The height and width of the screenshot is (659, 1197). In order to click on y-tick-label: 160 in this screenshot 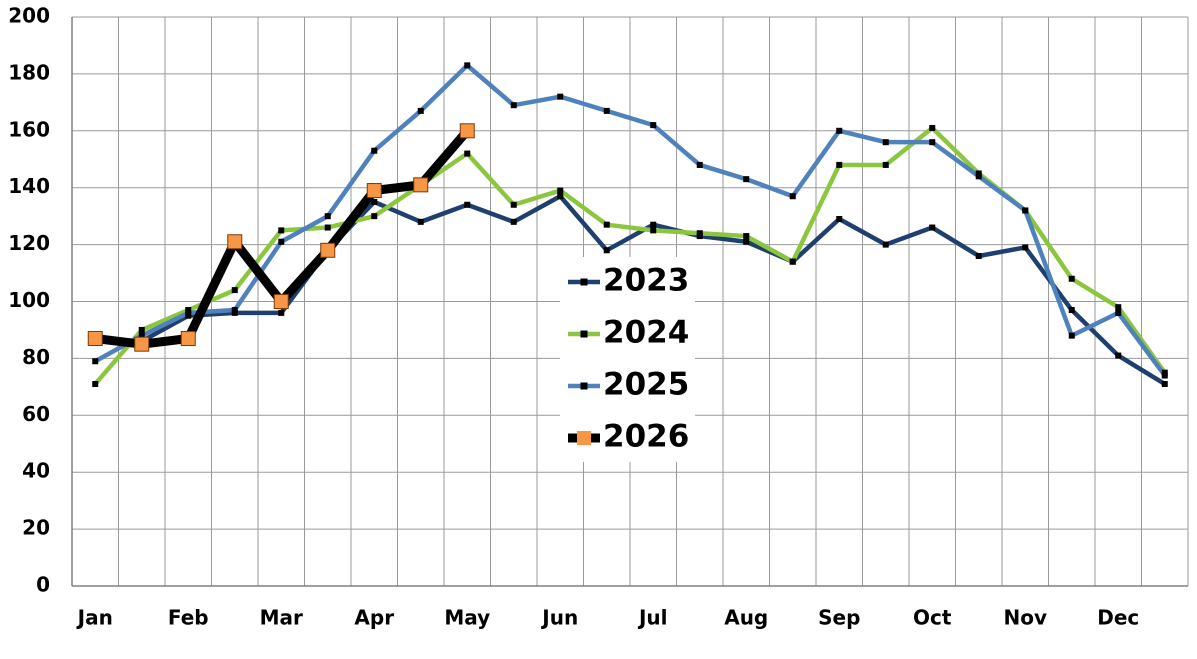, I will do `click(29, 129)`.